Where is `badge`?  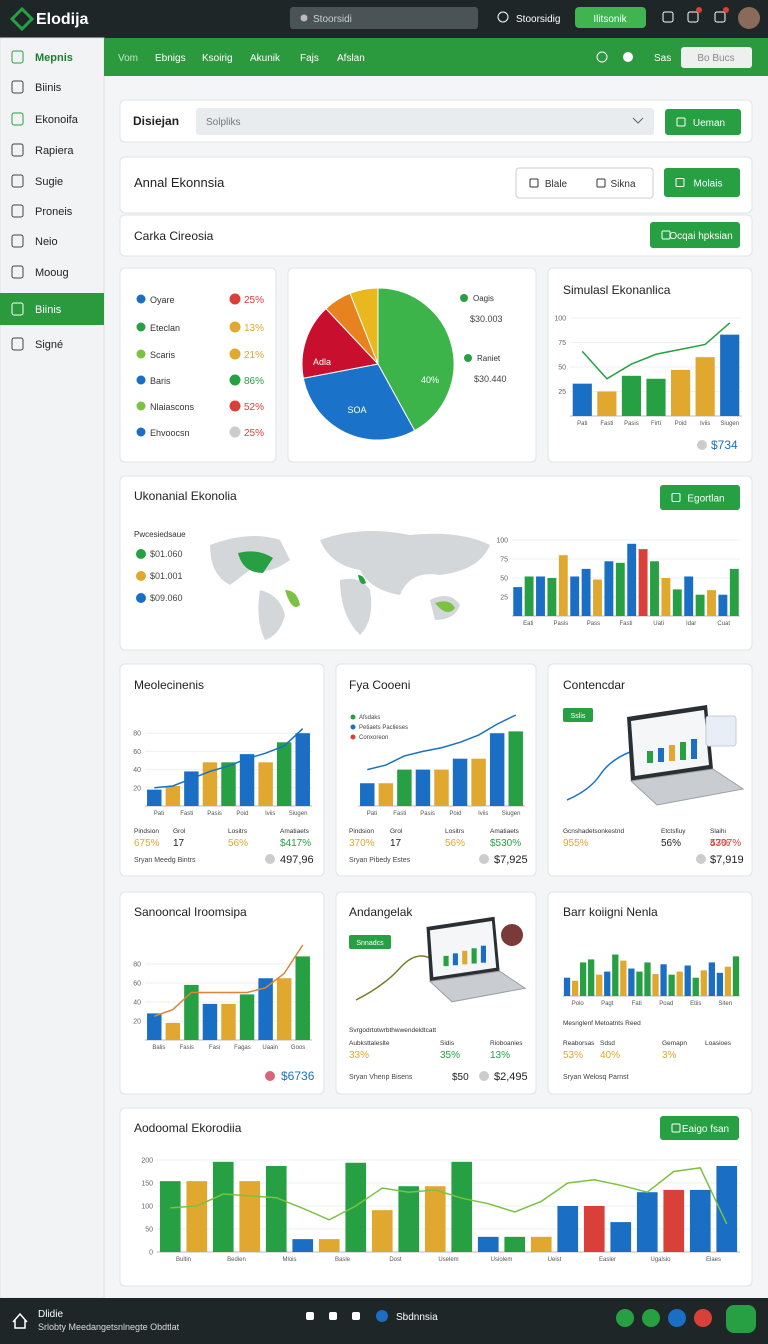 badge is located at coordinates (578, 715).